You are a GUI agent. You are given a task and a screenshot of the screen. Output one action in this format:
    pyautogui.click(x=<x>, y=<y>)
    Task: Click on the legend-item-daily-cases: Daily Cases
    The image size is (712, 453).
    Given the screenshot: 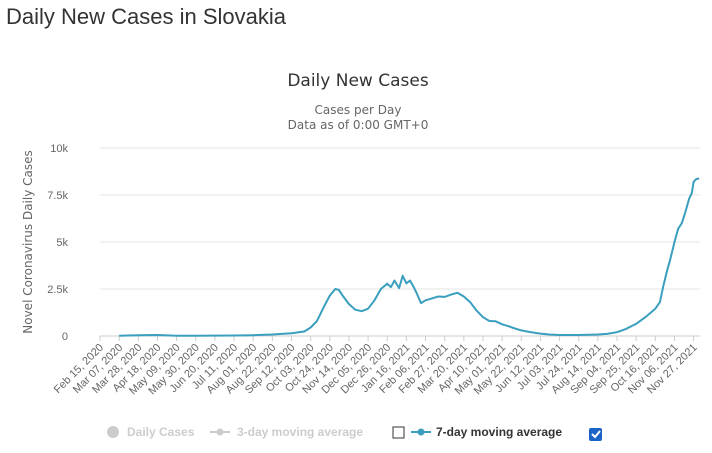 What is the action you would take?
    pyautogui.click(x=161, y=432)
    